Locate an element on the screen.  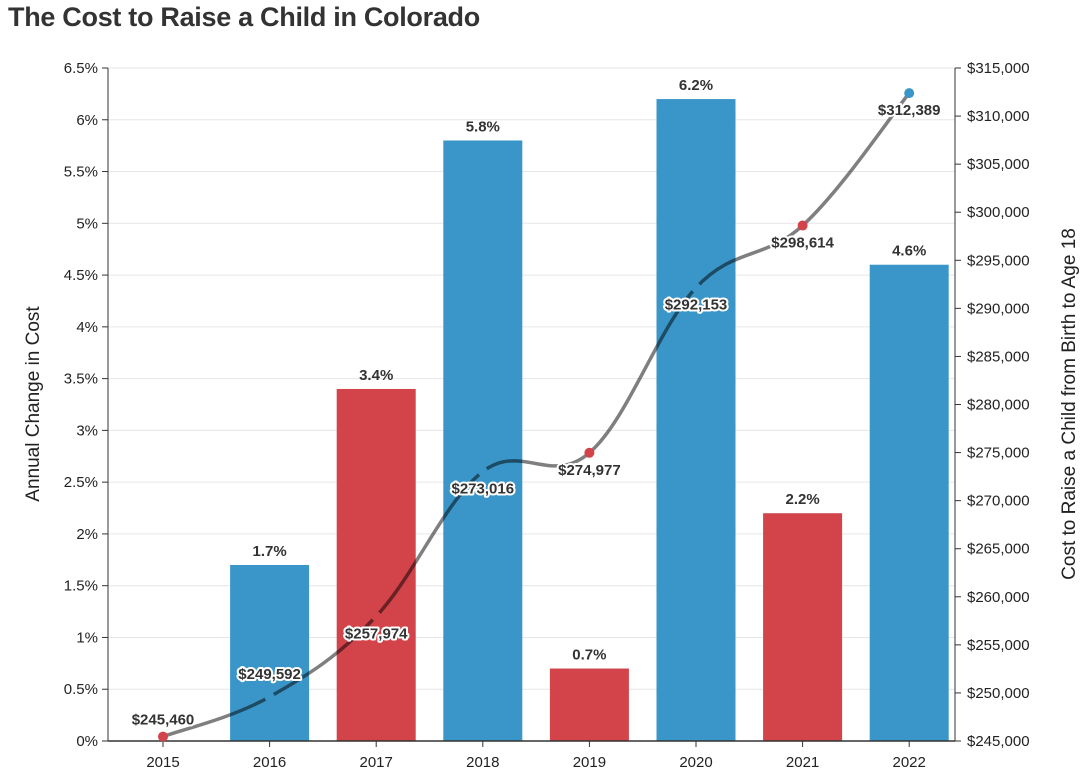
bar-value-label: 4.6% is located at coordinates (909, 251).